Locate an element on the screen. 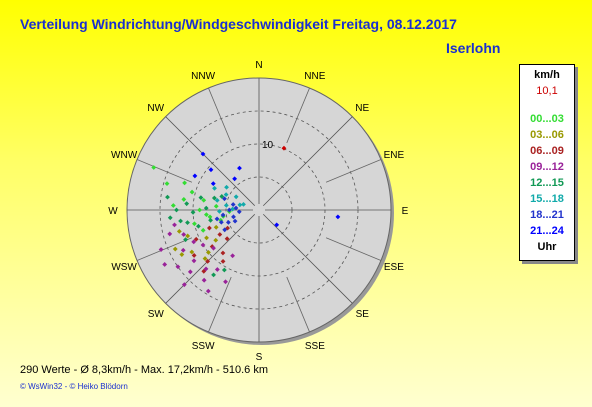 The image size is (592, 407). direction-label: NE is located at coordinates (362, 108).